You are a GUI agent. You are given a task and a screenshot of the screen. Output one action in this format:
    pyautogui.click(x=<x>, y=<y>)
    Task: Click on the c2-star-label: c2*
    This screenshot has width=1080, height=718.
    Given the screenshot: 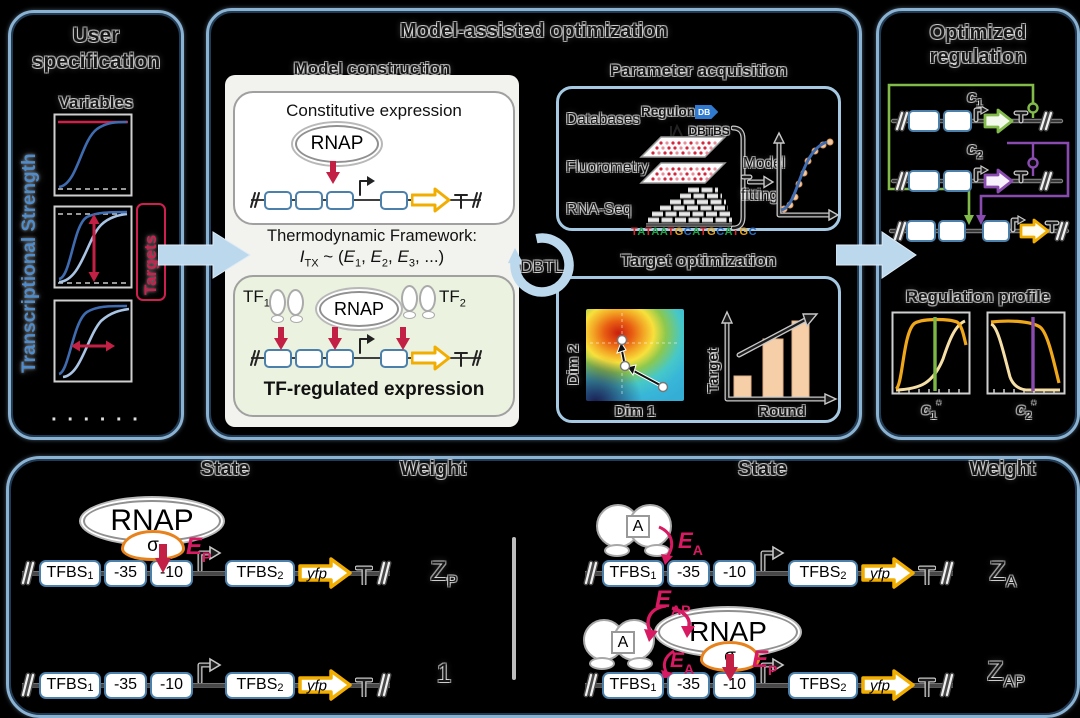 What is the action you would take?
    pyautogui.click(x=1026, y=411)
    